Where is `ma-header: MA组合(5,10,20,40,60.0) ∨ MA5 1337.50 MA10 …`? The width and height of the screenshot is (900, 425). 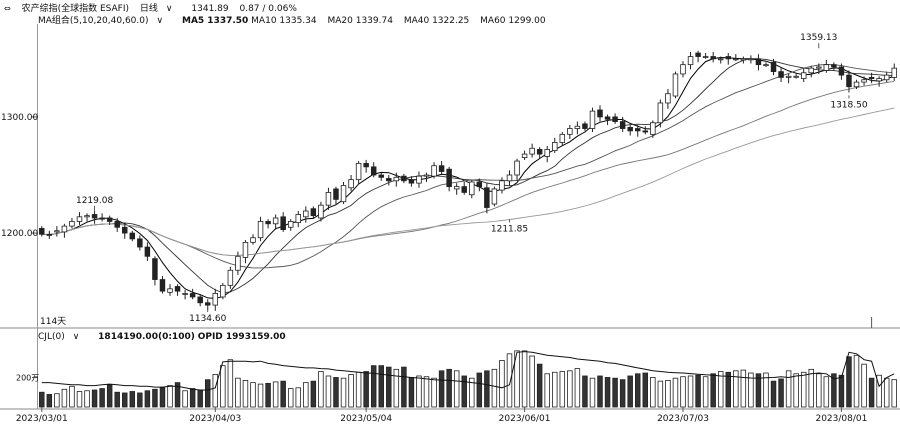 ma-header: MA组合(5,10,20,40,60.0) ∨ MA5 1337.50 MA10 … is located at coordinates (296, 19).